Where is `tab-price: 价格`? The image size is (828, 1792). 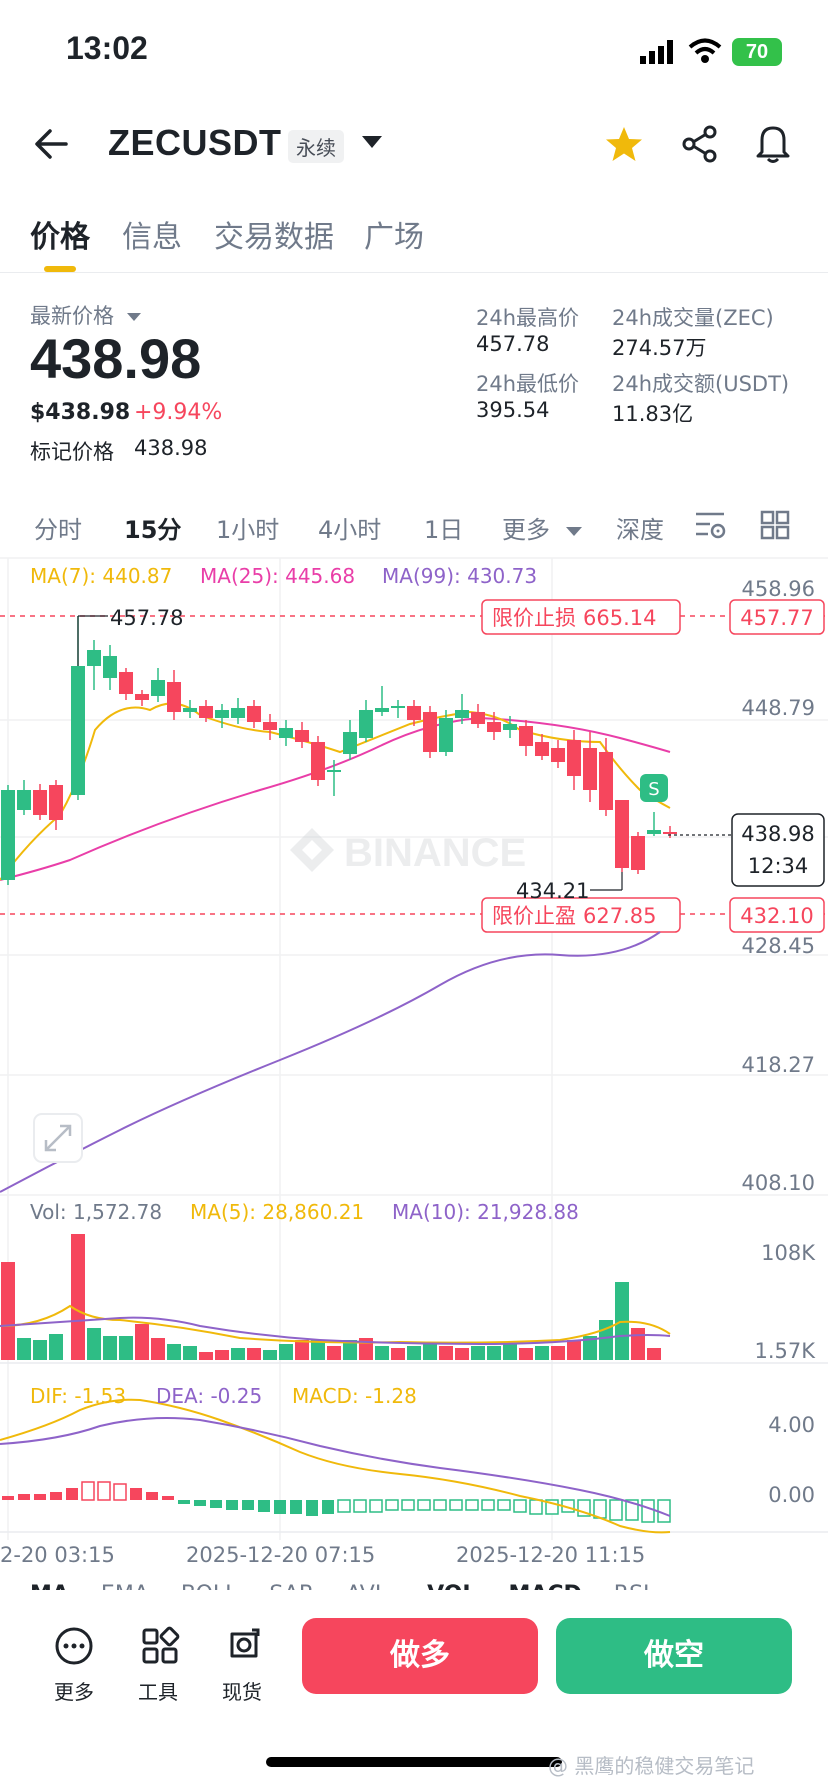 tab-price: 价格 is located at coordinates (60, 237).